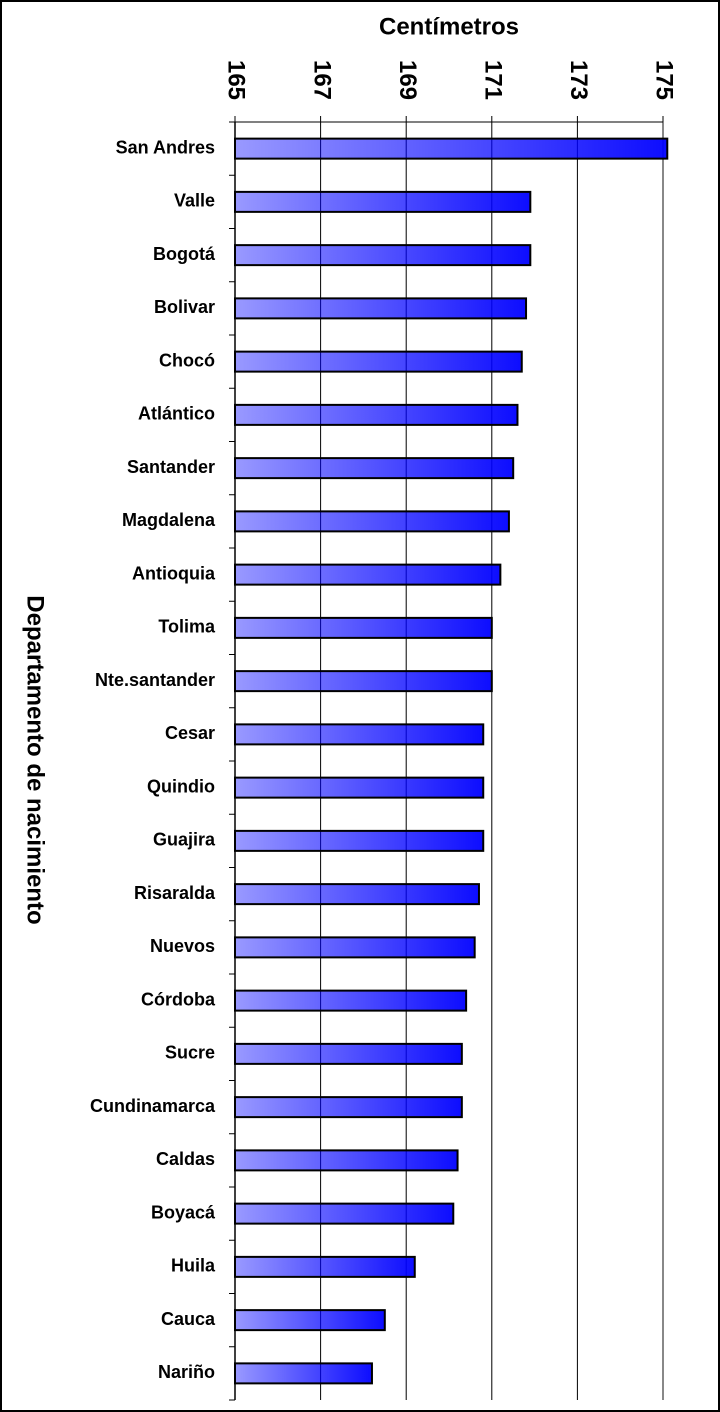 The width and height of the screenshot is (720, 1412). Describe the element at coordinates (174, 573) in the screenshot. I see `y-tick-label: Antioquia` at that location.